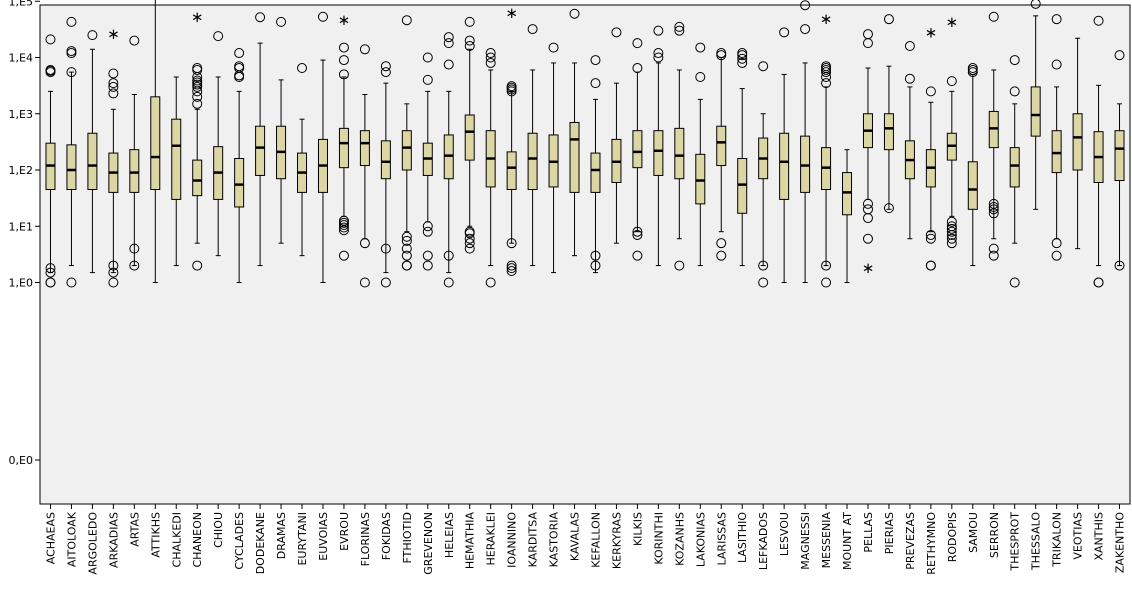  Describe the element at coordinates (931, 147) in the screenshot. I see `box-group-rethymno: ∗` at that location.